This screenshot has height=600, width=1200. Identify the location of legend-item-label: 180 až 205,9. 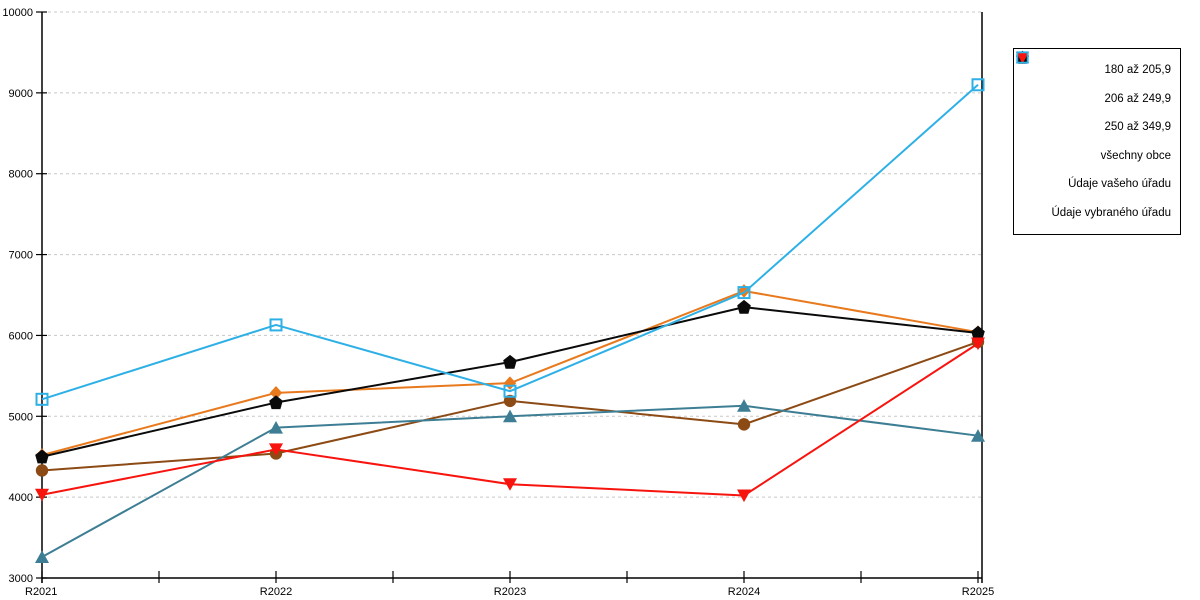
(1137, 70).